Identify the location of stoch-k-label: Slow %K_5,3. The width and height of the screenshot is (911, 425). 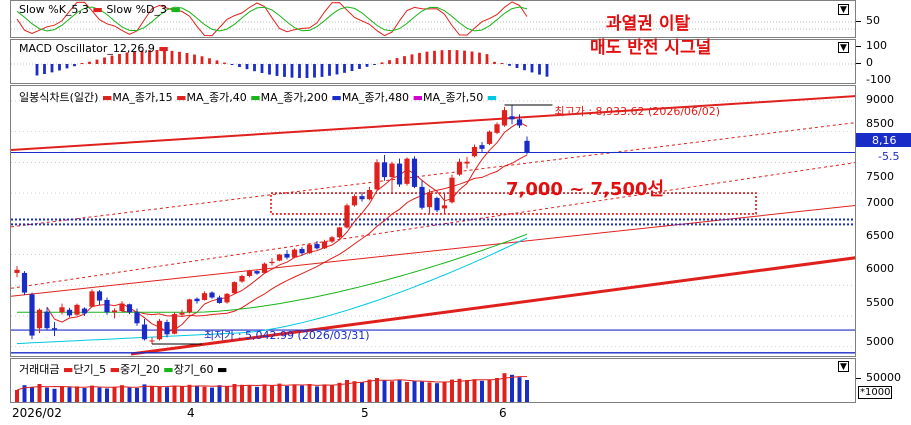
(54, 9).